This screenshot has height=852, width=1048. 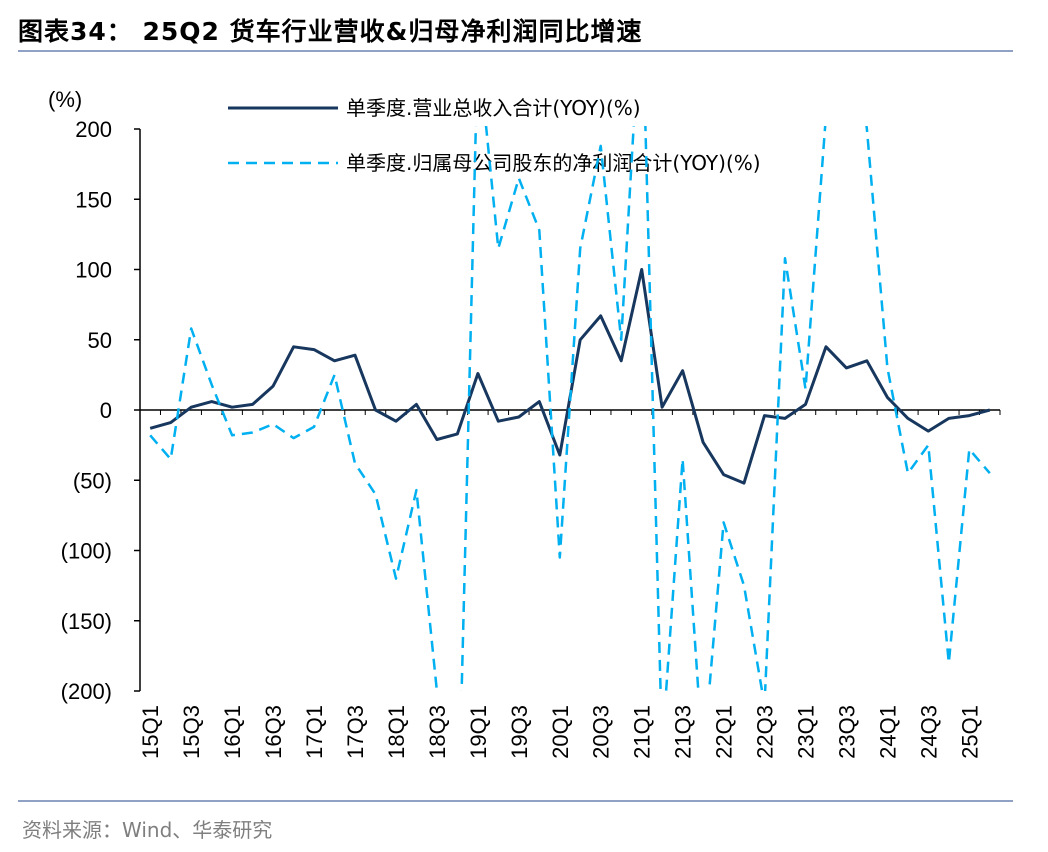 I want to click on legend-label: 单季度.归属母公司股东的净利润合计(YOY)(%), so click(x=553, y=163).